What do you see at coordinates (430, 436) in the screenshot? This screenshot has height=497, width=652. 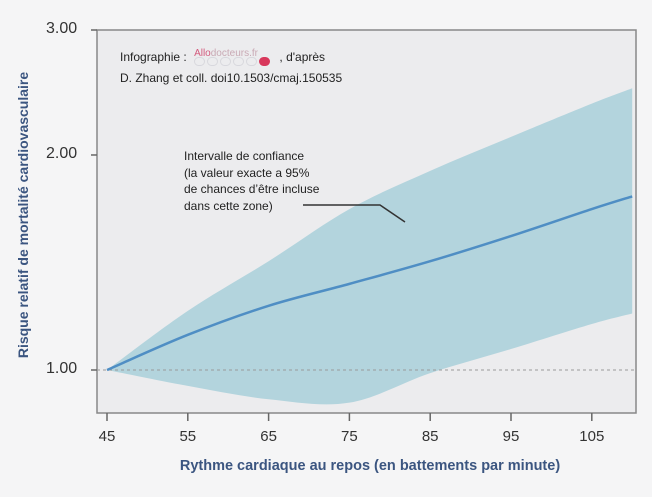 I see `x-tick-label: 85` at bounding box center [430, 436].